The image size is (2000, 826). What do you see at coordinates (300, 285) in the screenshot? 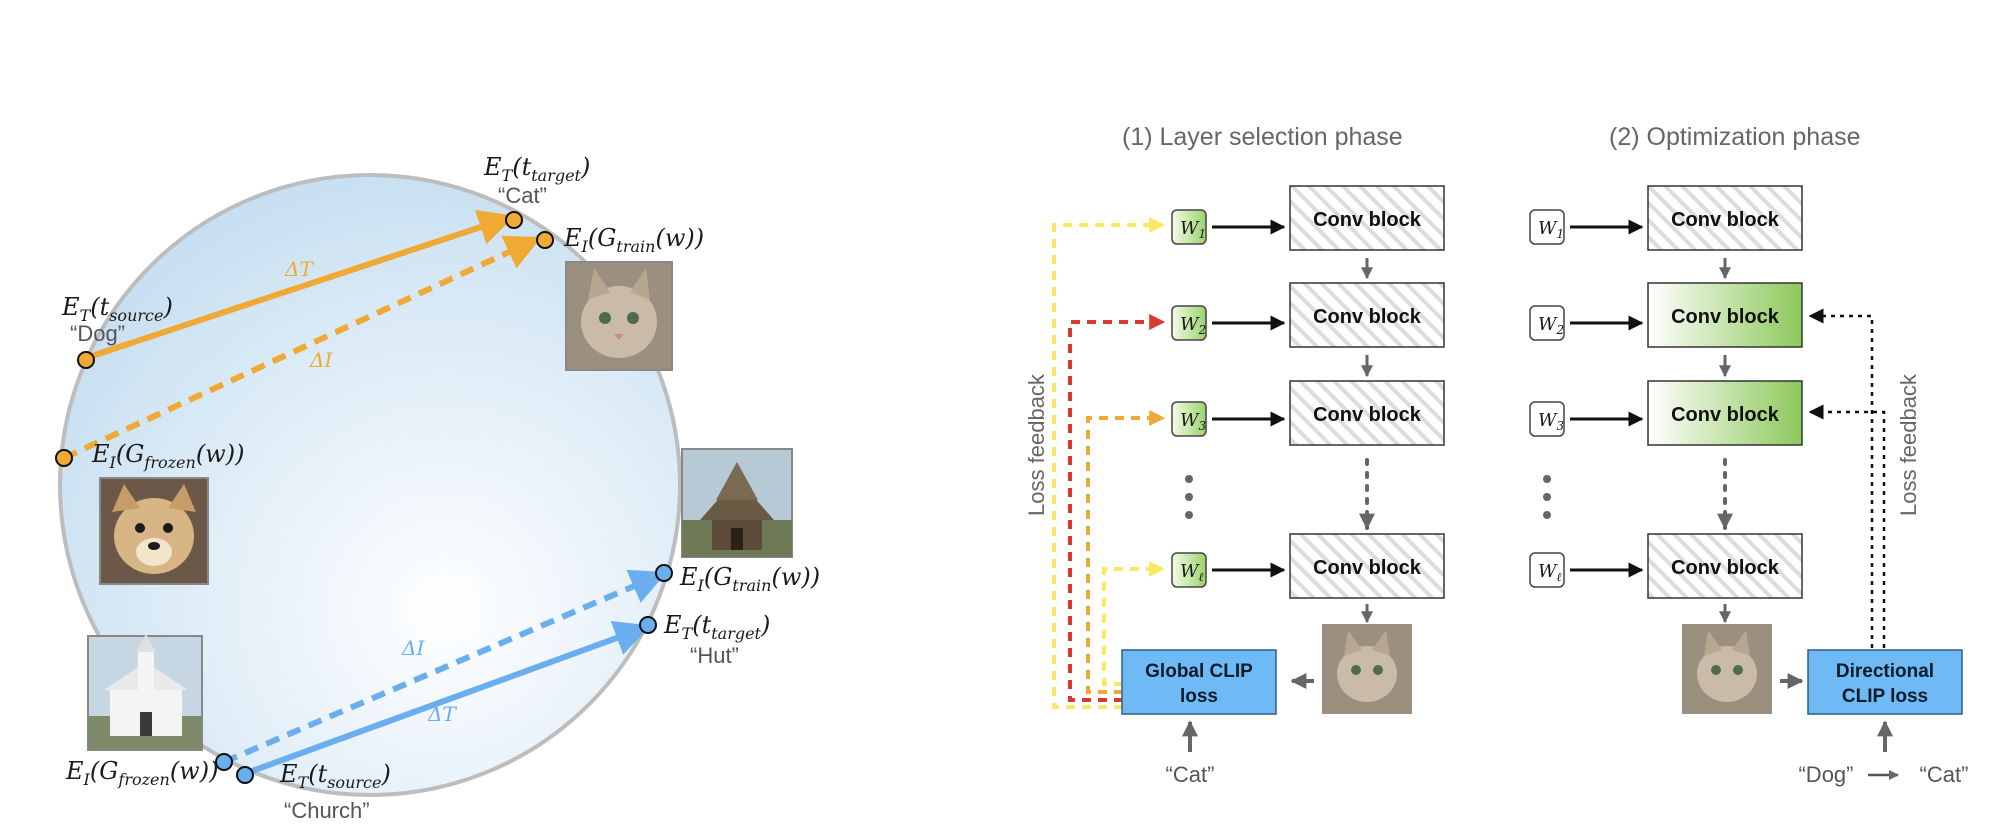
I see `delta-t-arrow-dog-cat` at bounding box center [300, 285].